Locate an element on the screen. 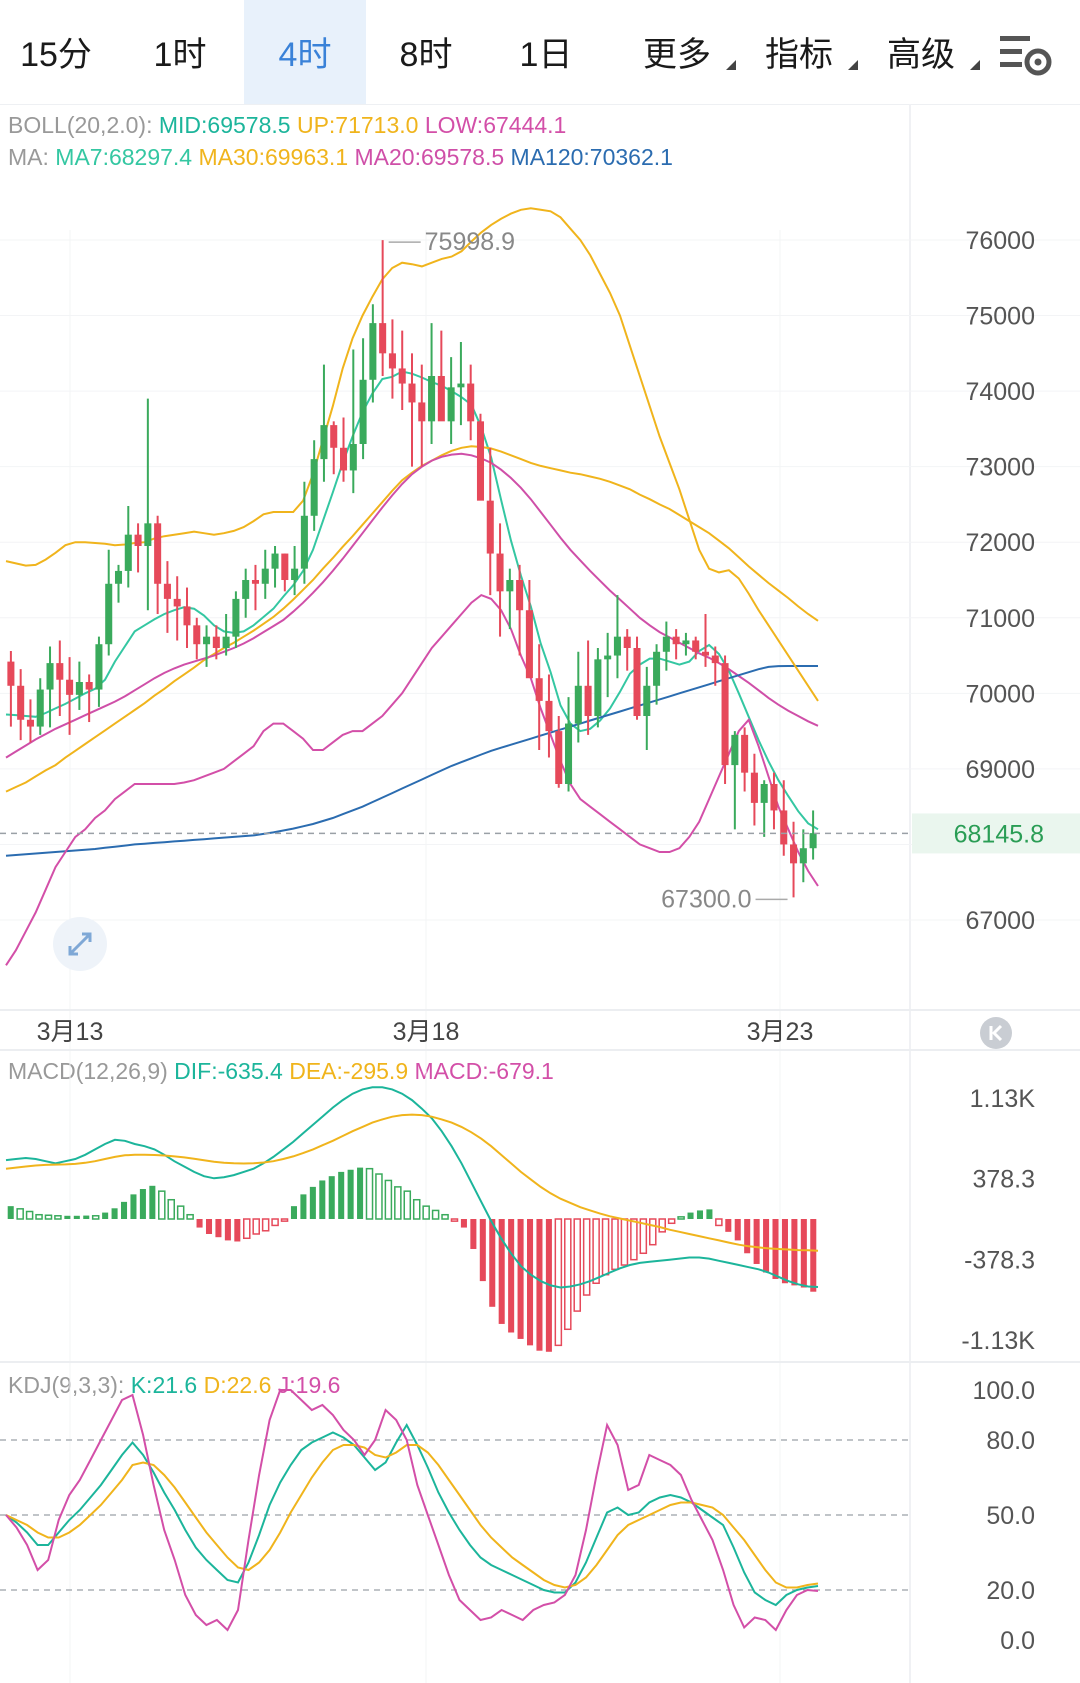 The image size is (1080, 1683). tab-advanced: 高级 is located at coordinates (928, 52).